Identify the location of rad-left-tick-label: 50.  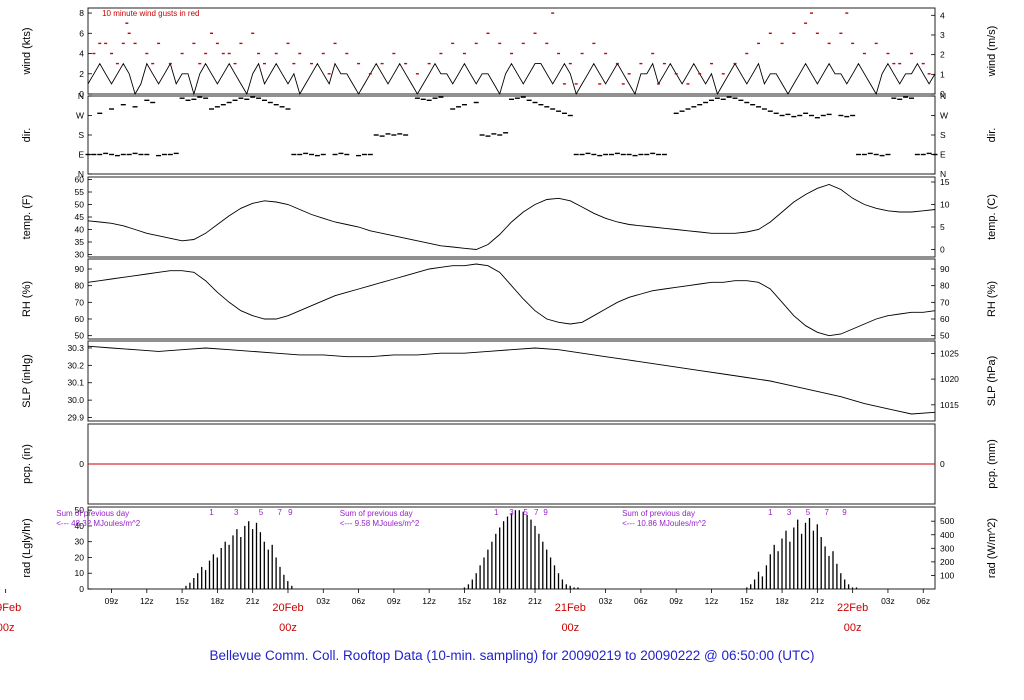
(80, 510).